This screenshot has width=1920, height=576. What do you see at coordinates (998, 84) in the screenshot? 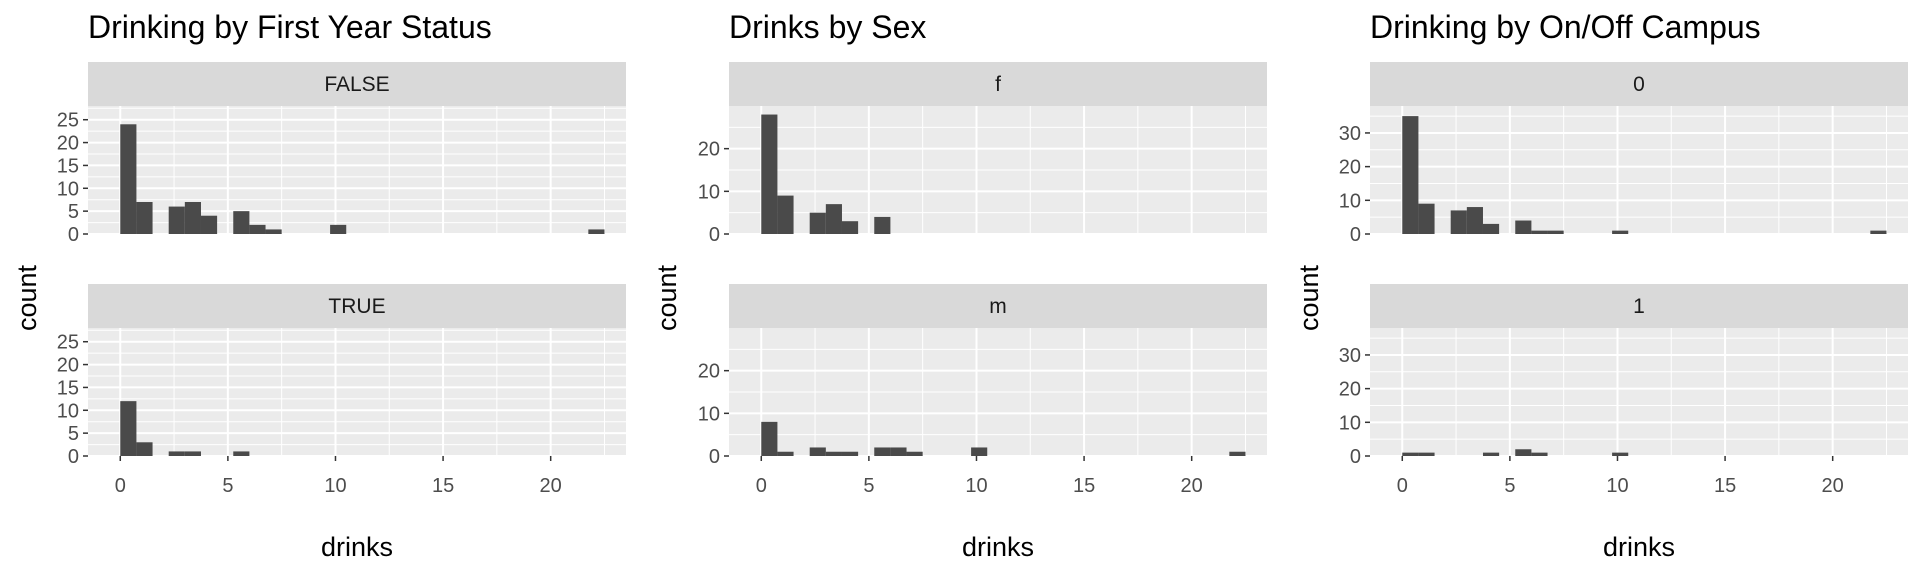
I see `facet-strip-label: f` at bounding box center [998, 84].